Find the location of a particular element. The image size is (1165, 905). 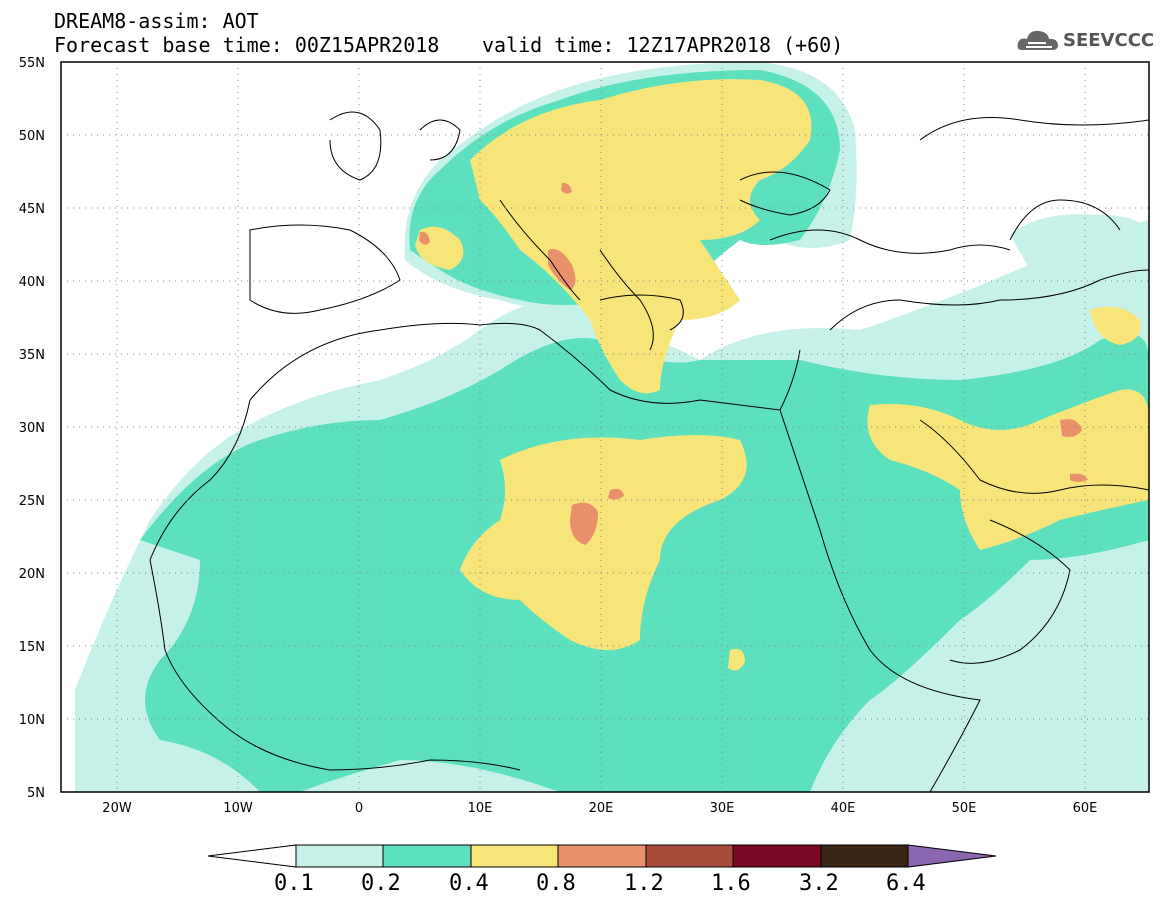

product-title: DREAM8-assim: AOT is located at coordinates (156, 21).